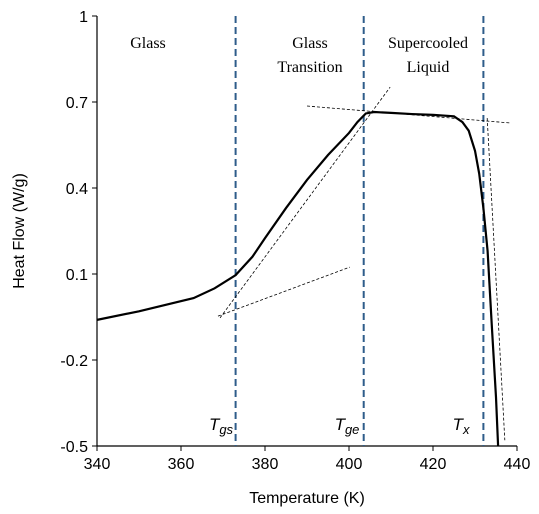 The image size is (539, 514). What do you see at coordinates (265, 464) in the screenshot?
I see `x-tick-label: 380` at bounding box center [265, 464].